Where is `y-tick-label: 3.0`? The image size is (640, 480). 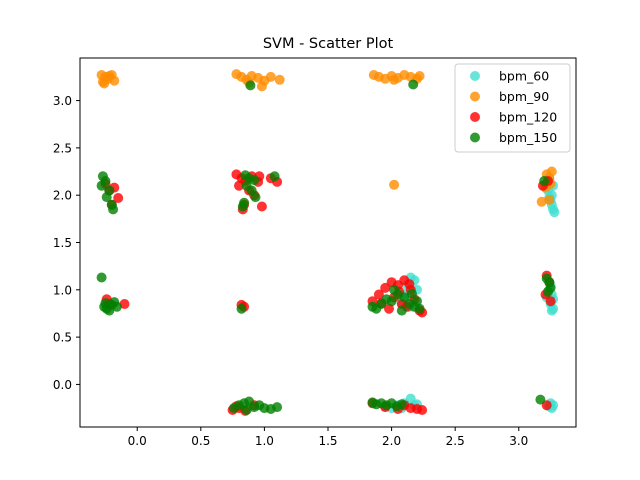
y-tick-label: 3.0 is located at coordinates (62, 101).